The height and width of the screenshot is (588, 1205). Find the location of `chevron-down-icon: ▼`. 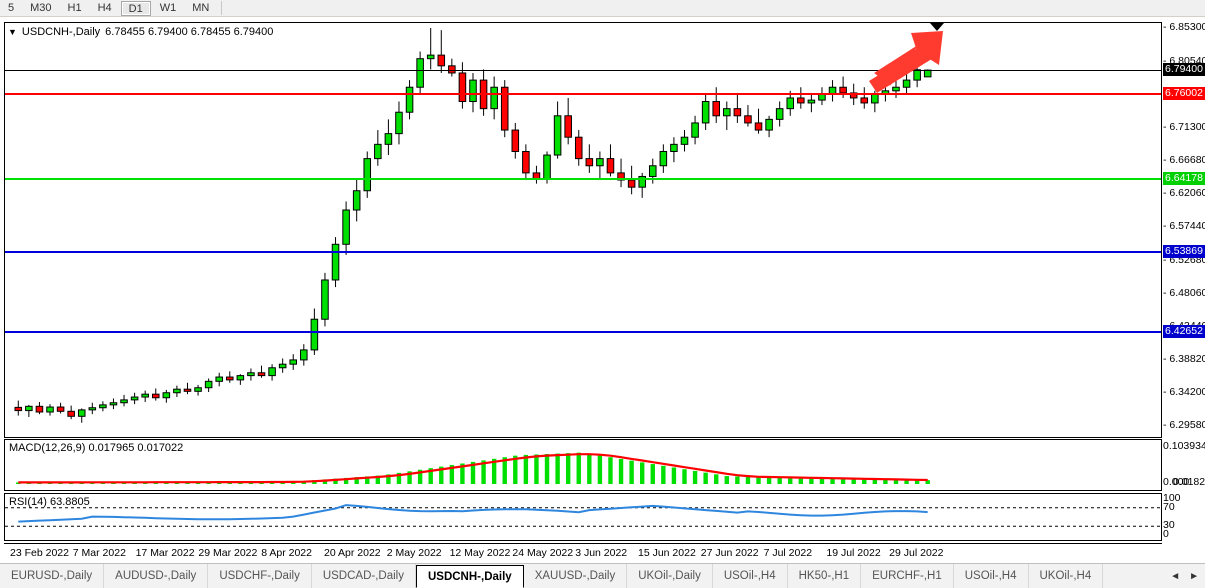

chevron-down-icon: ▼ is located at coordinates (12, 31).